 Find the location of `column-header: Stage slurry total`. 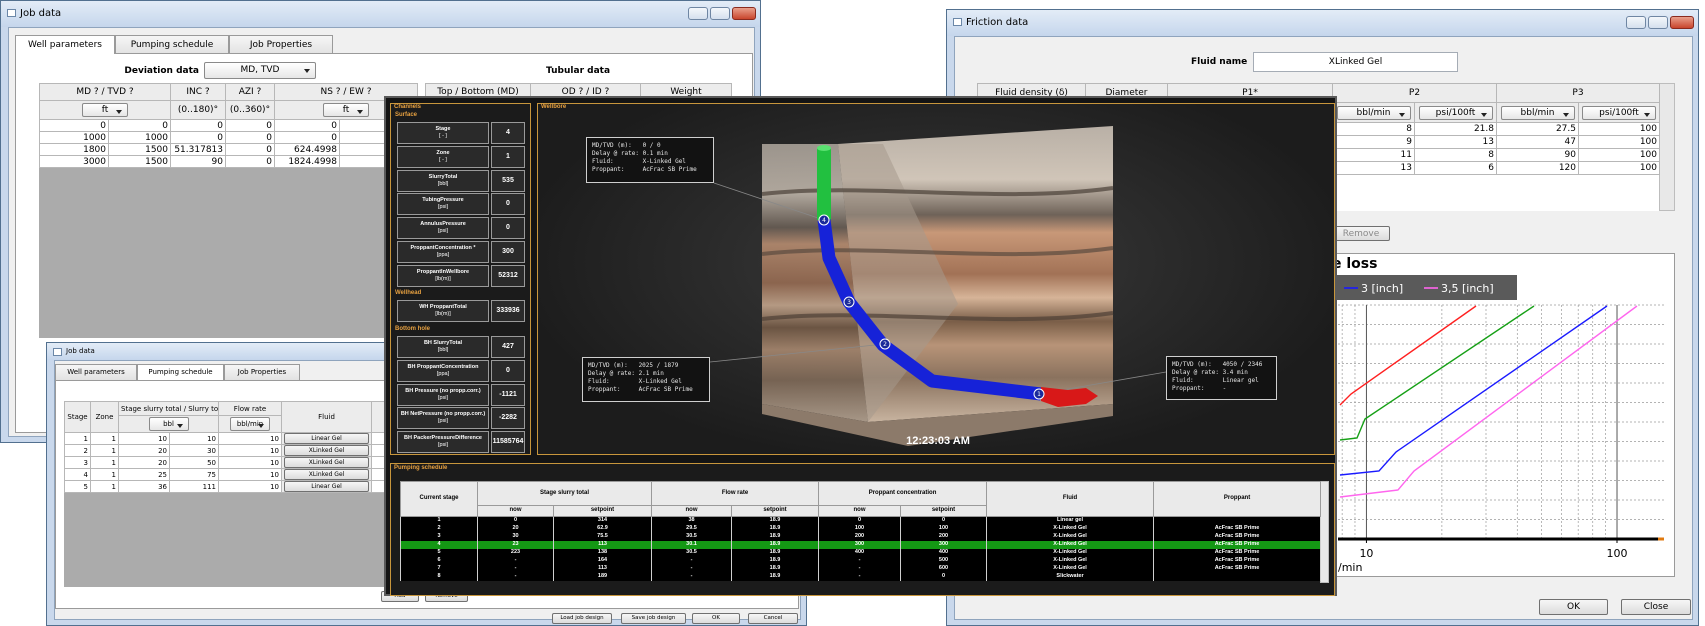

column-header: Stage slurry total is located at coordinates (564, 493).